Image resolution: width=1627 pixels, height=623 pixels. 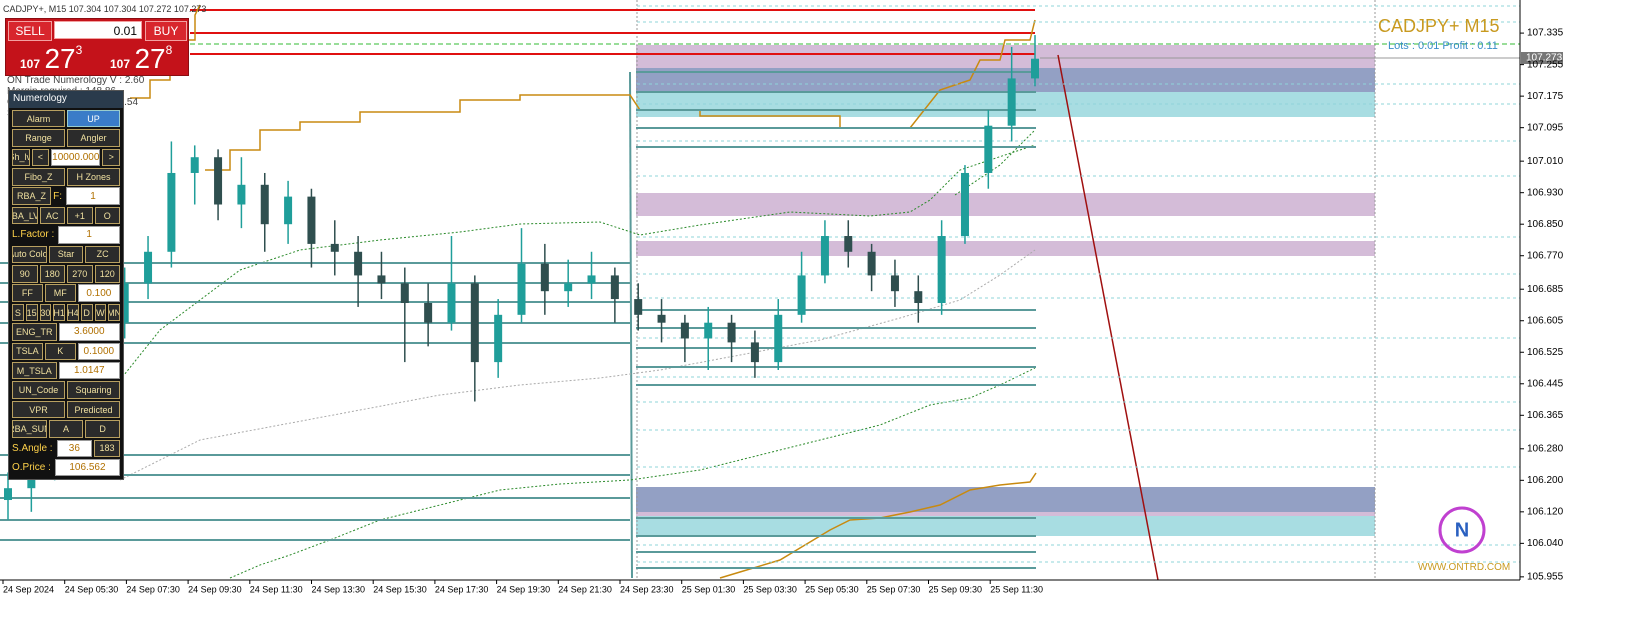 What do you see at coordinates (111, 157) in the screenshot?
I see `panel-button: >` at bounding box center [111, 157].